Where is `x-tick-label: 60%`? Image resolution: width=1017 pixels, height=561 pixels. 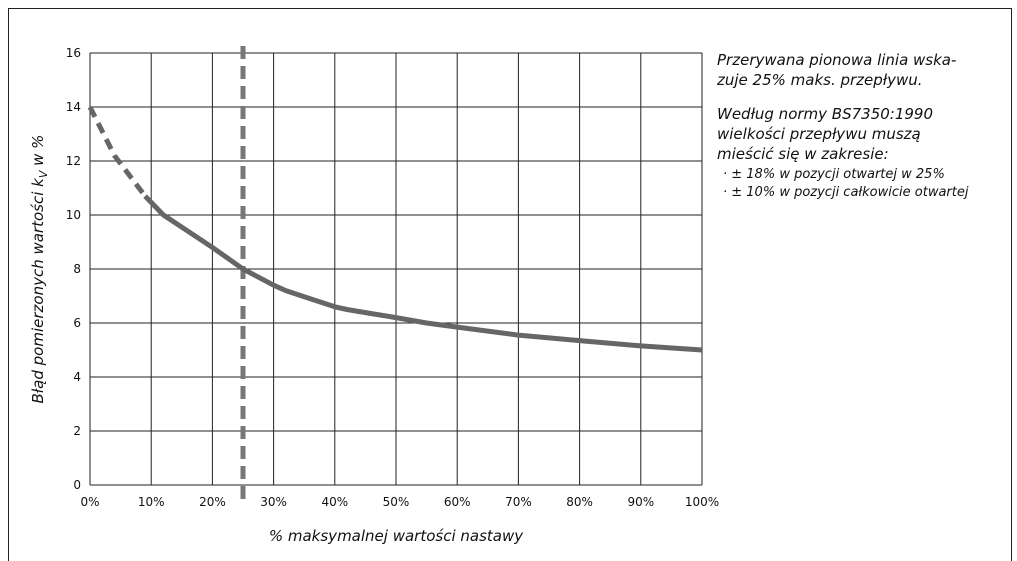
x-tick-label: 60% is located at coordinates (457, 502).